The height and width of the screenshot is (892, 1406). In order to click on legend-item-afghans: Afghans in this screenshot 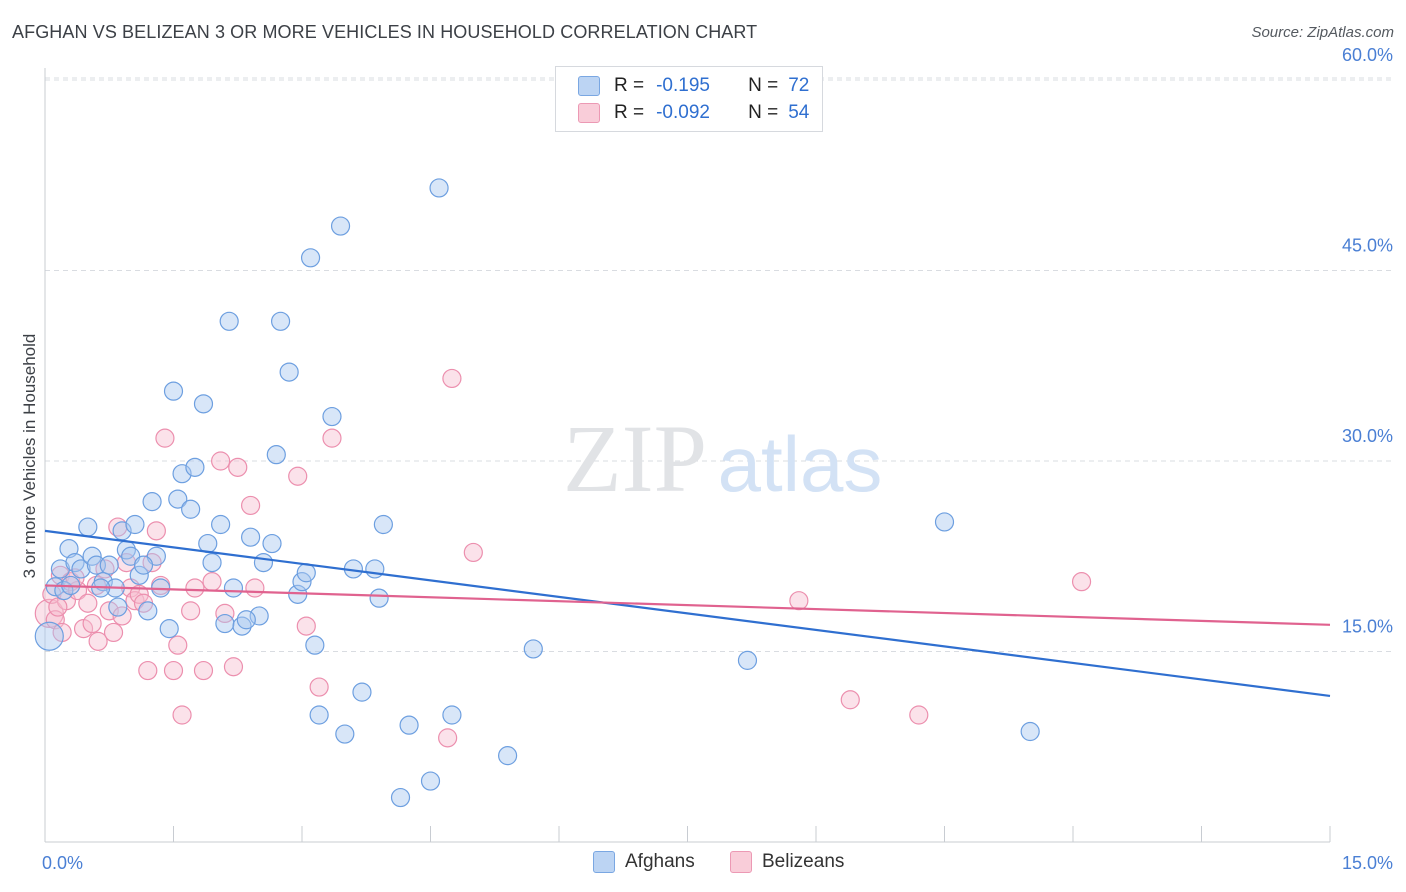, I will do `click(644, 862)`.